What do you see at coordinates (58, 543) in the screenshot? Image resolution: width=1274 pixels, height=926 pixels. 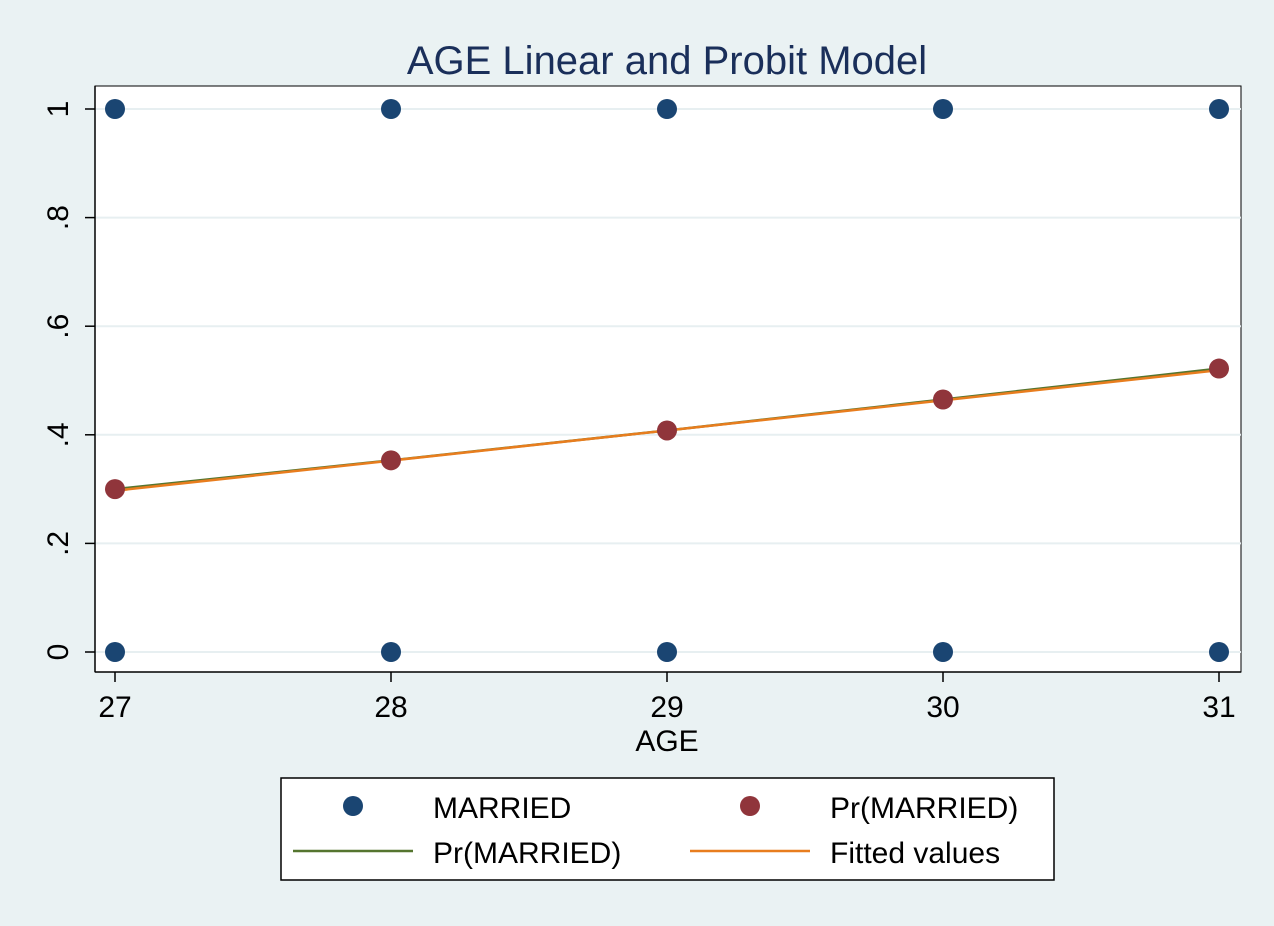 I see `y-tick-label: .2` at bounding box center [58, 543].